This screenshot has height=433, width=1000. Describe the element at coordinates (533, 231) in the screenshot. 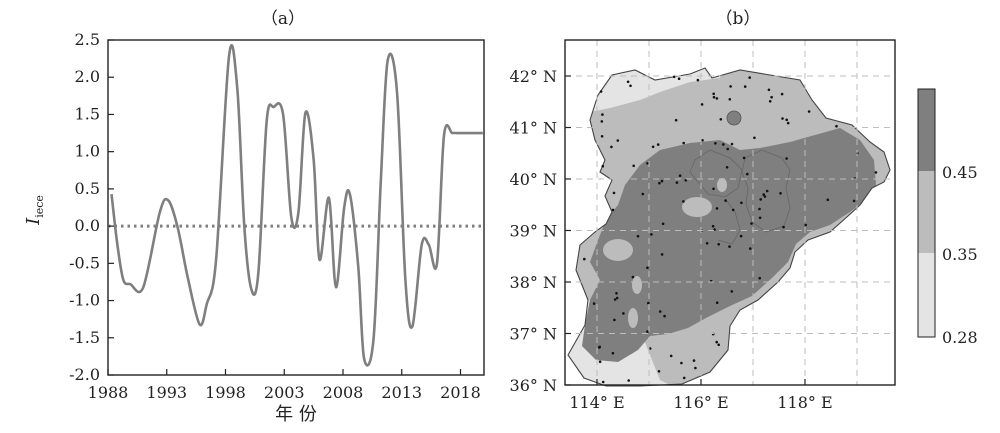

I see `latitude-tick-label: 39° N` at that location.